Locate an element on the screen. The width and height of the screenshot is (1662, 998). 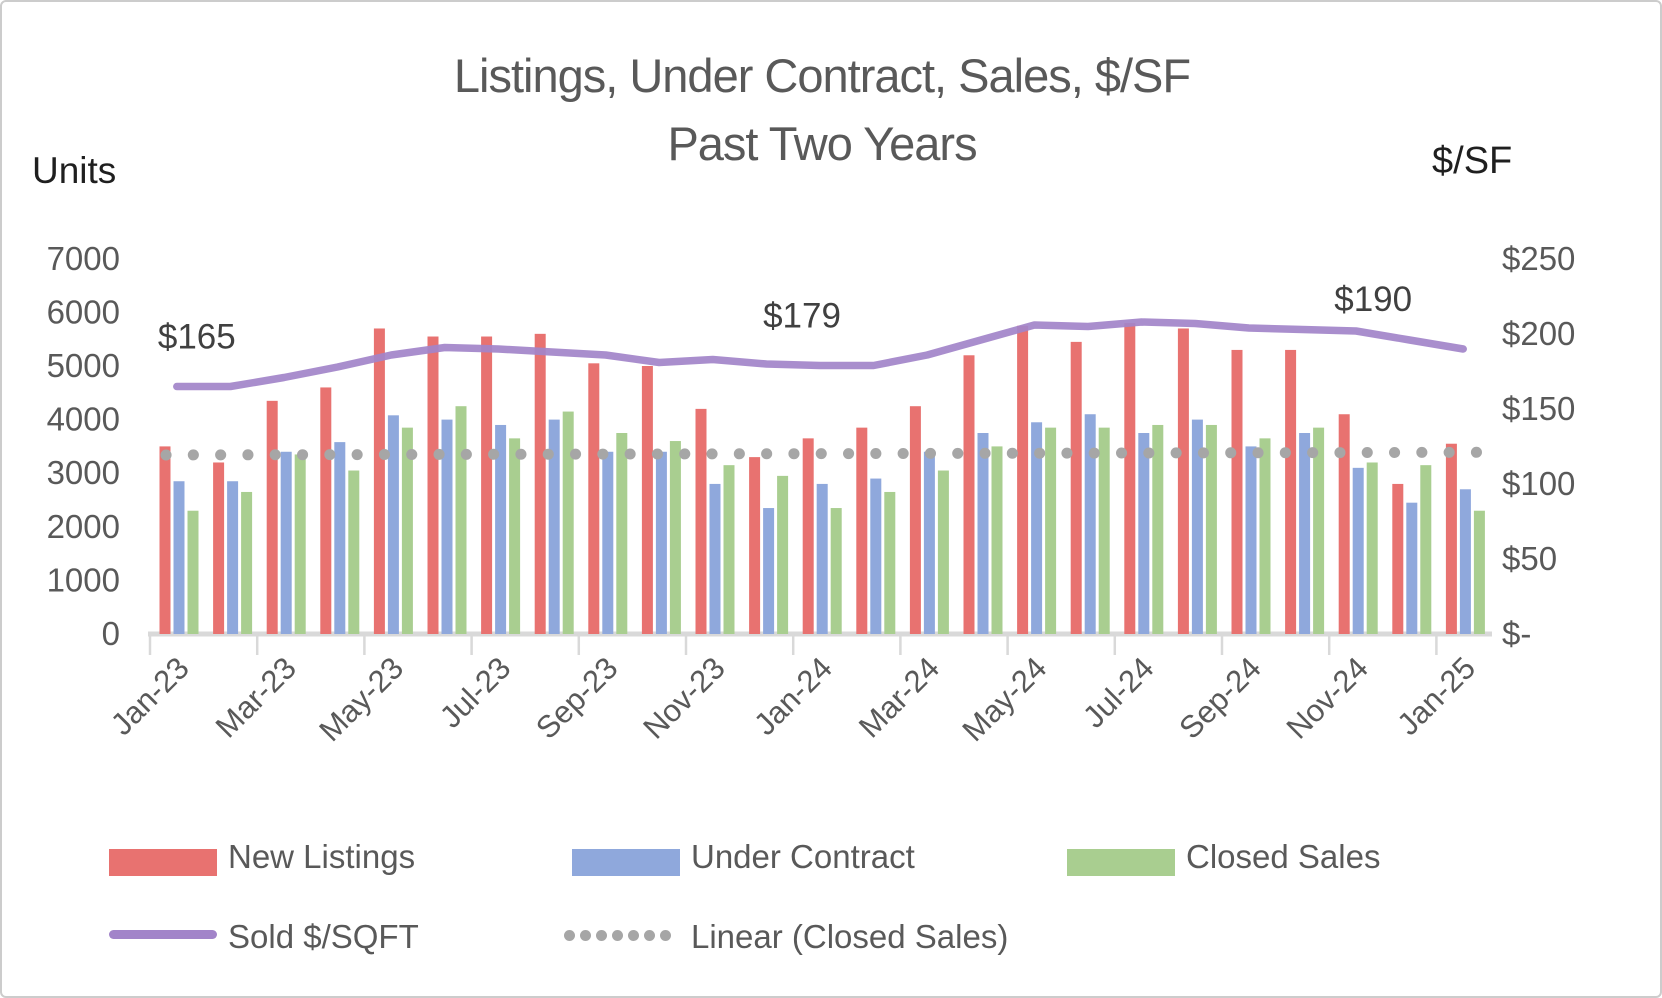
chart-title-line-1: Listings, Under Contract, Sales, $/SF is located at coordinates (822, 75).